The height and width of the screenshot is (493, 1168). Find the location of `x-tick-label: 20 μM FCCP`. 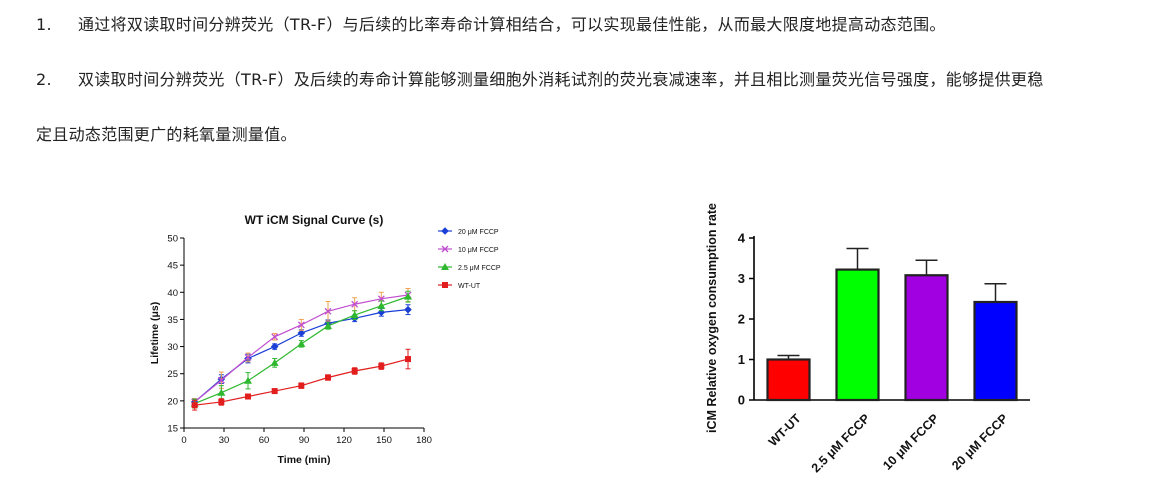

x-tick-label: 20 μM FCCP is located at coordinates (979, 441).